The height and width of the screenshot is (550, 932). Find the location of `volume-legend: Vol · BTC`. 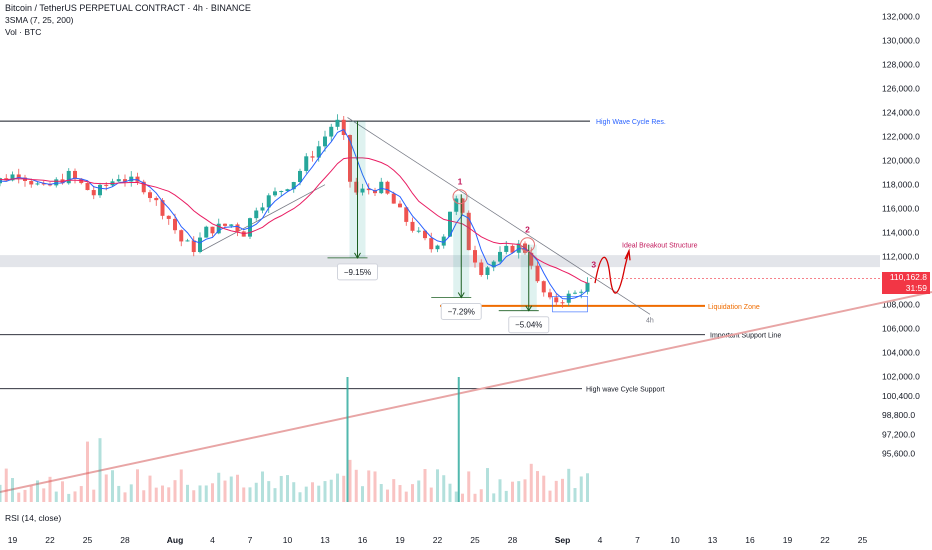

volume-legend: Vol · BTC is located at coordinates (23, 32).